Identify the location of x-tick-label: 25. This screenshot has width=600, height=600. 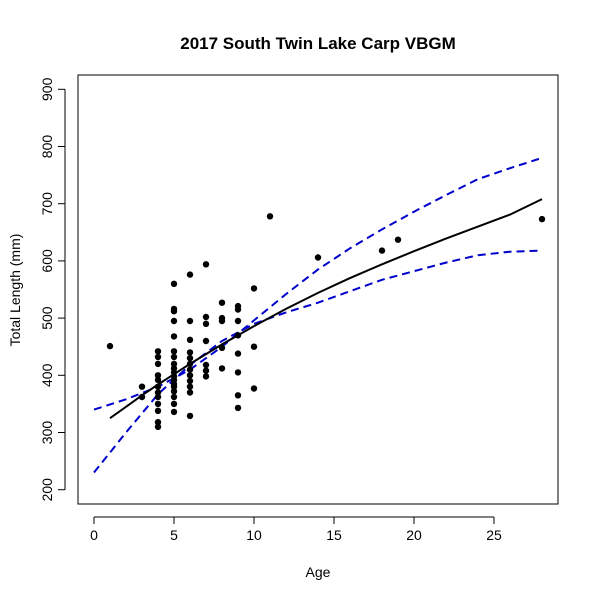
(494, 535).